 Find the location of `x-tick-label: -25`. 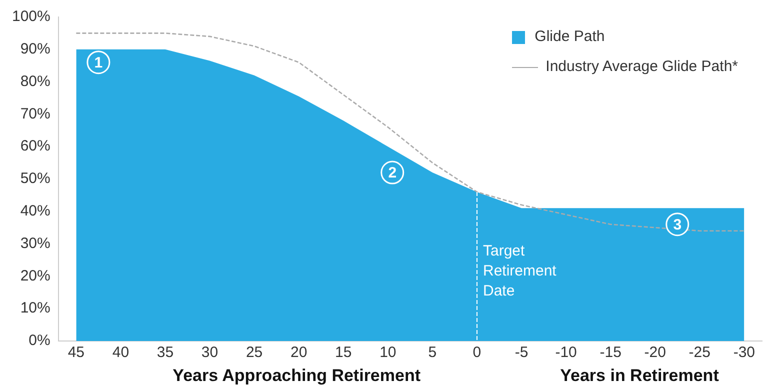

x-tick-label: -25 is located at coordinates (699, 353).